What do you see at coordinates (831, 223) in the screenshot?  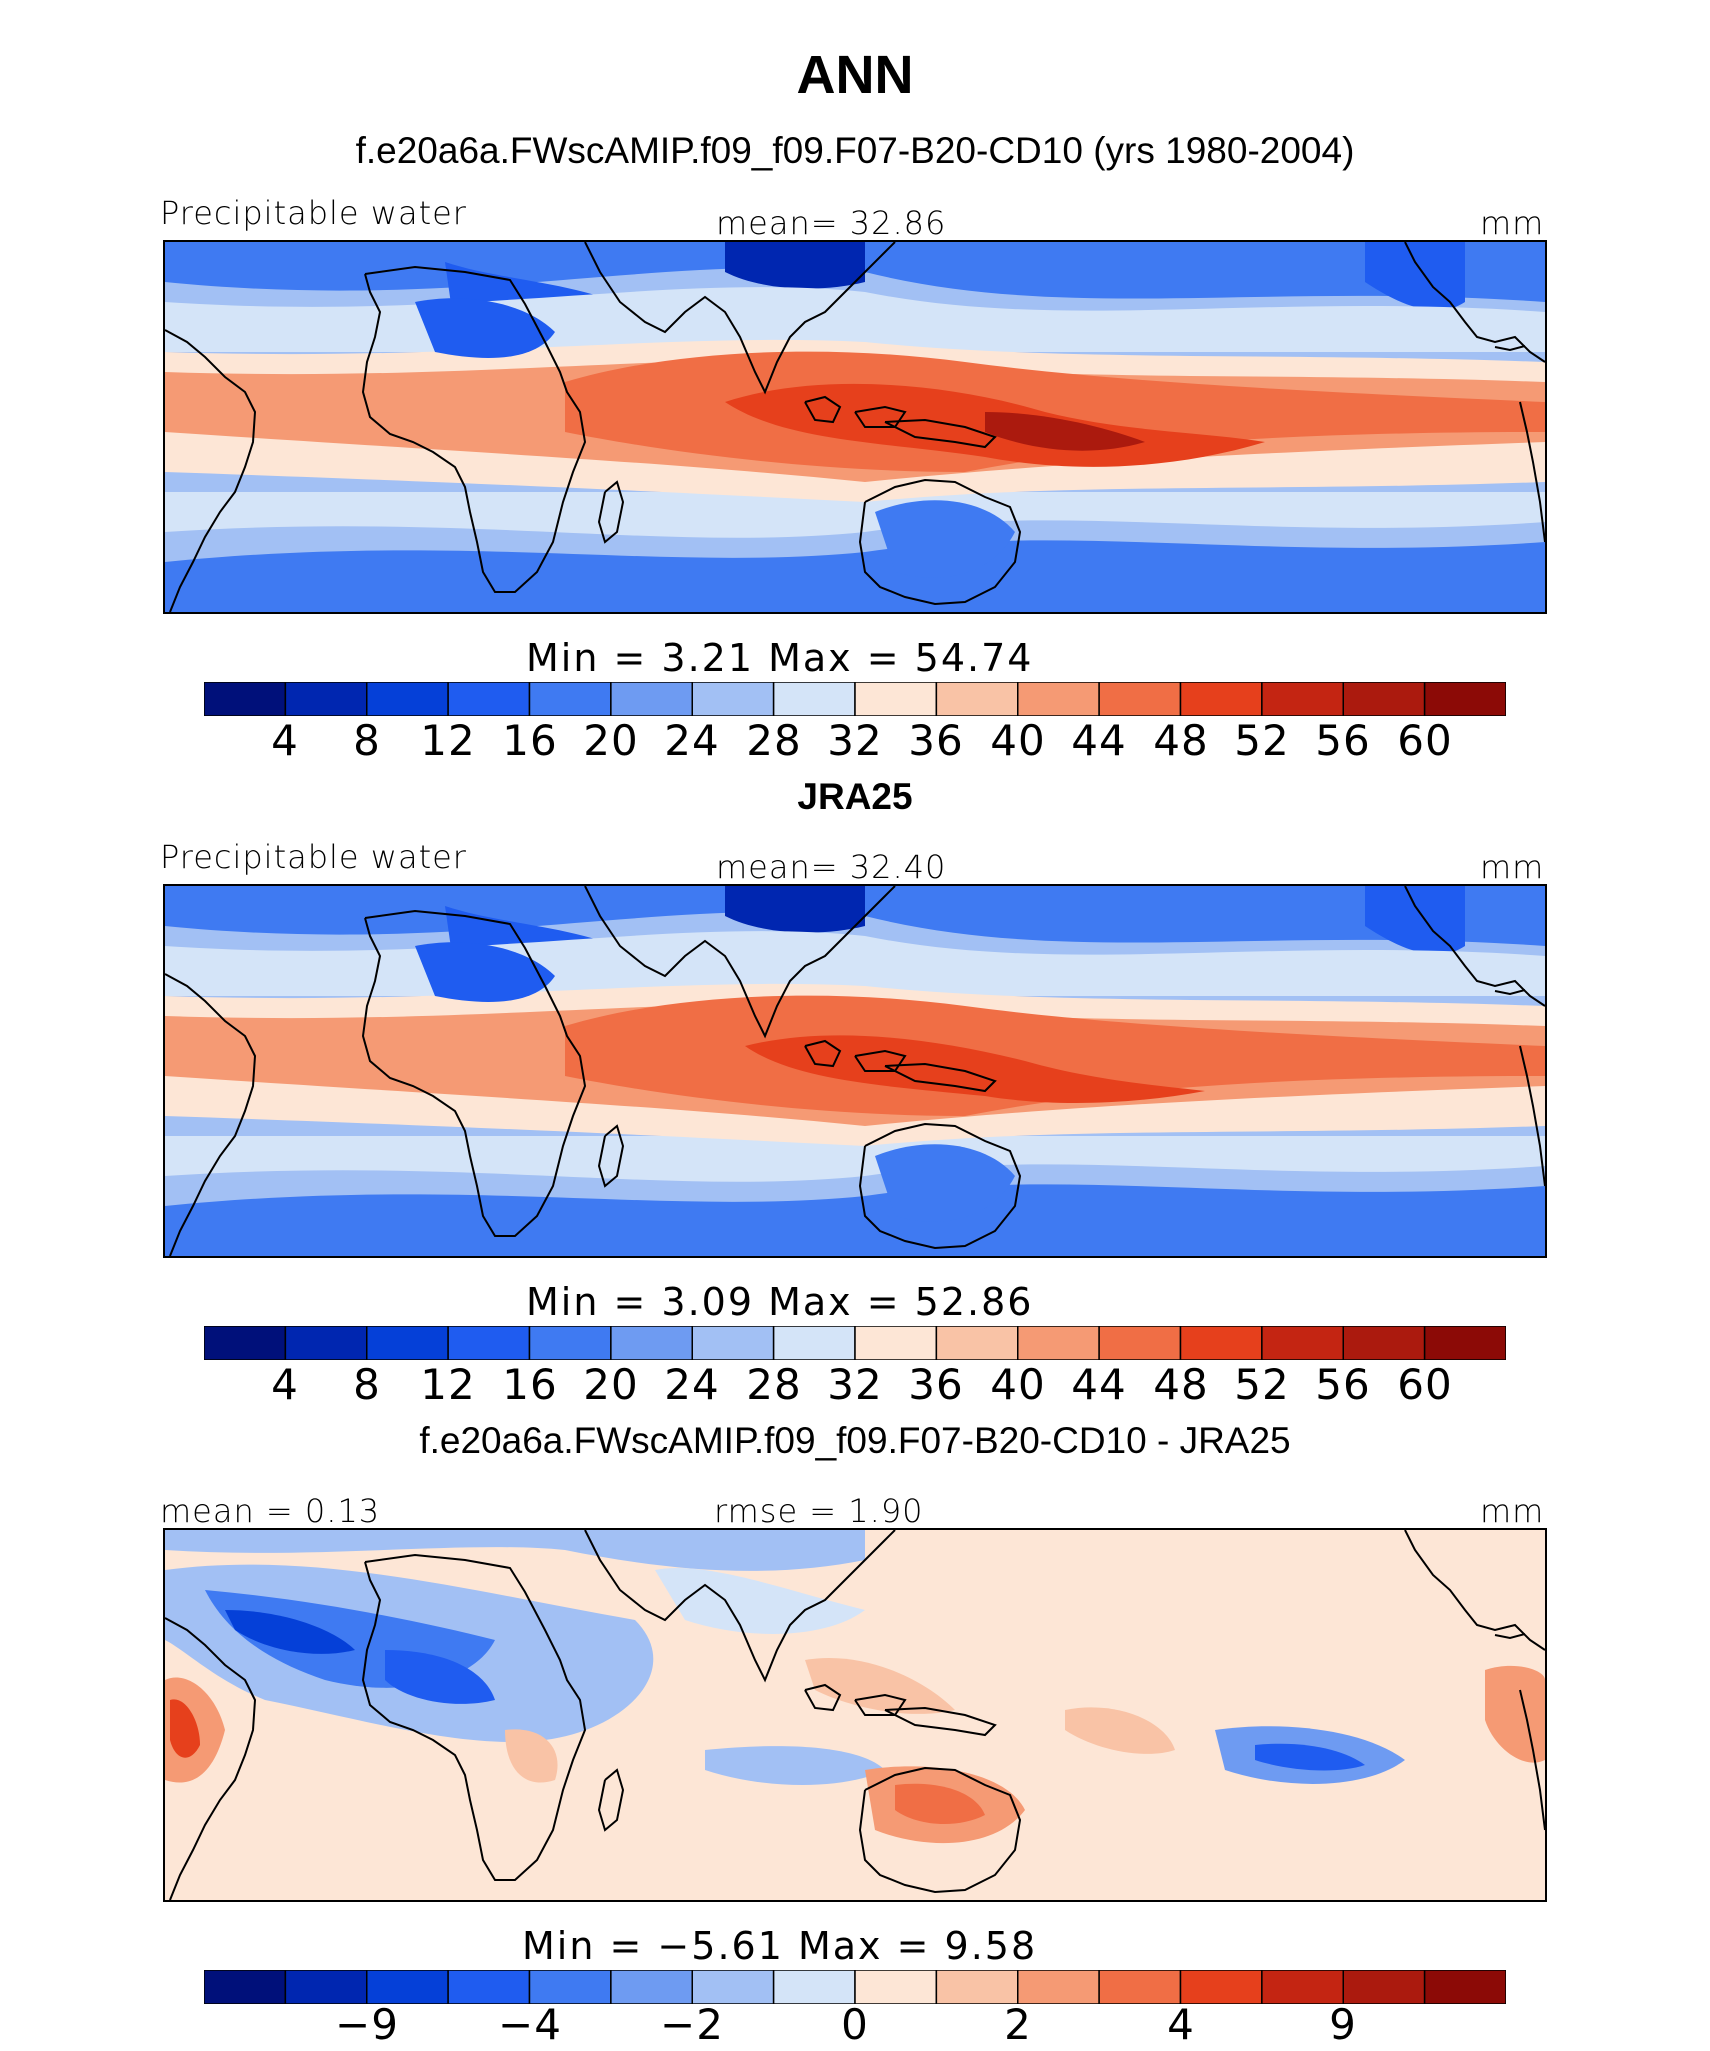 I see `panel-1-mean-label: mean= 32.86` at bounding box center [831, 223].